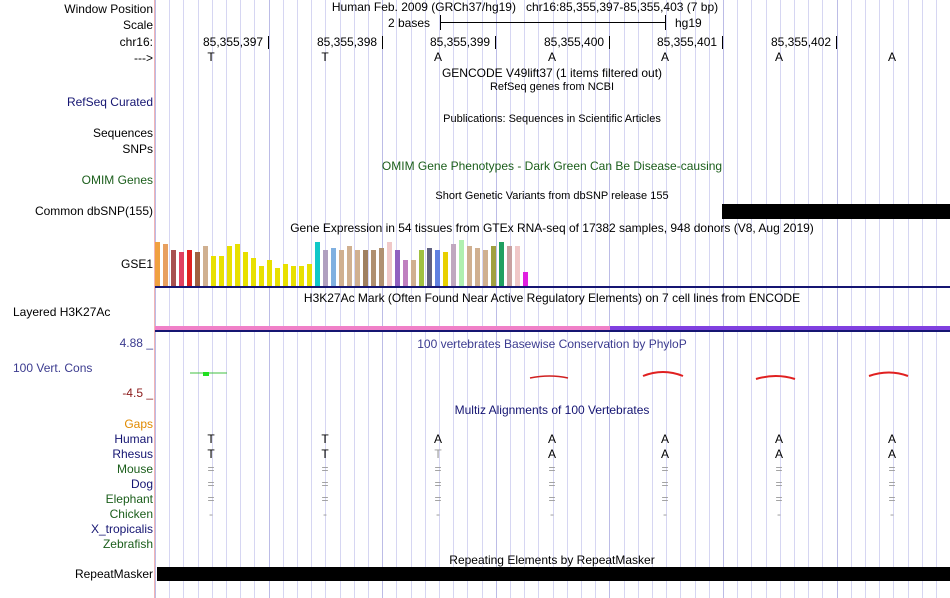 Image resolution: width=950 pixels, height=598 pixels. What do you see at coordinates (109, 102) in the screenshot?
I see `refseq-track-label: RefSeq Curated` at bounding box center [109, 102].